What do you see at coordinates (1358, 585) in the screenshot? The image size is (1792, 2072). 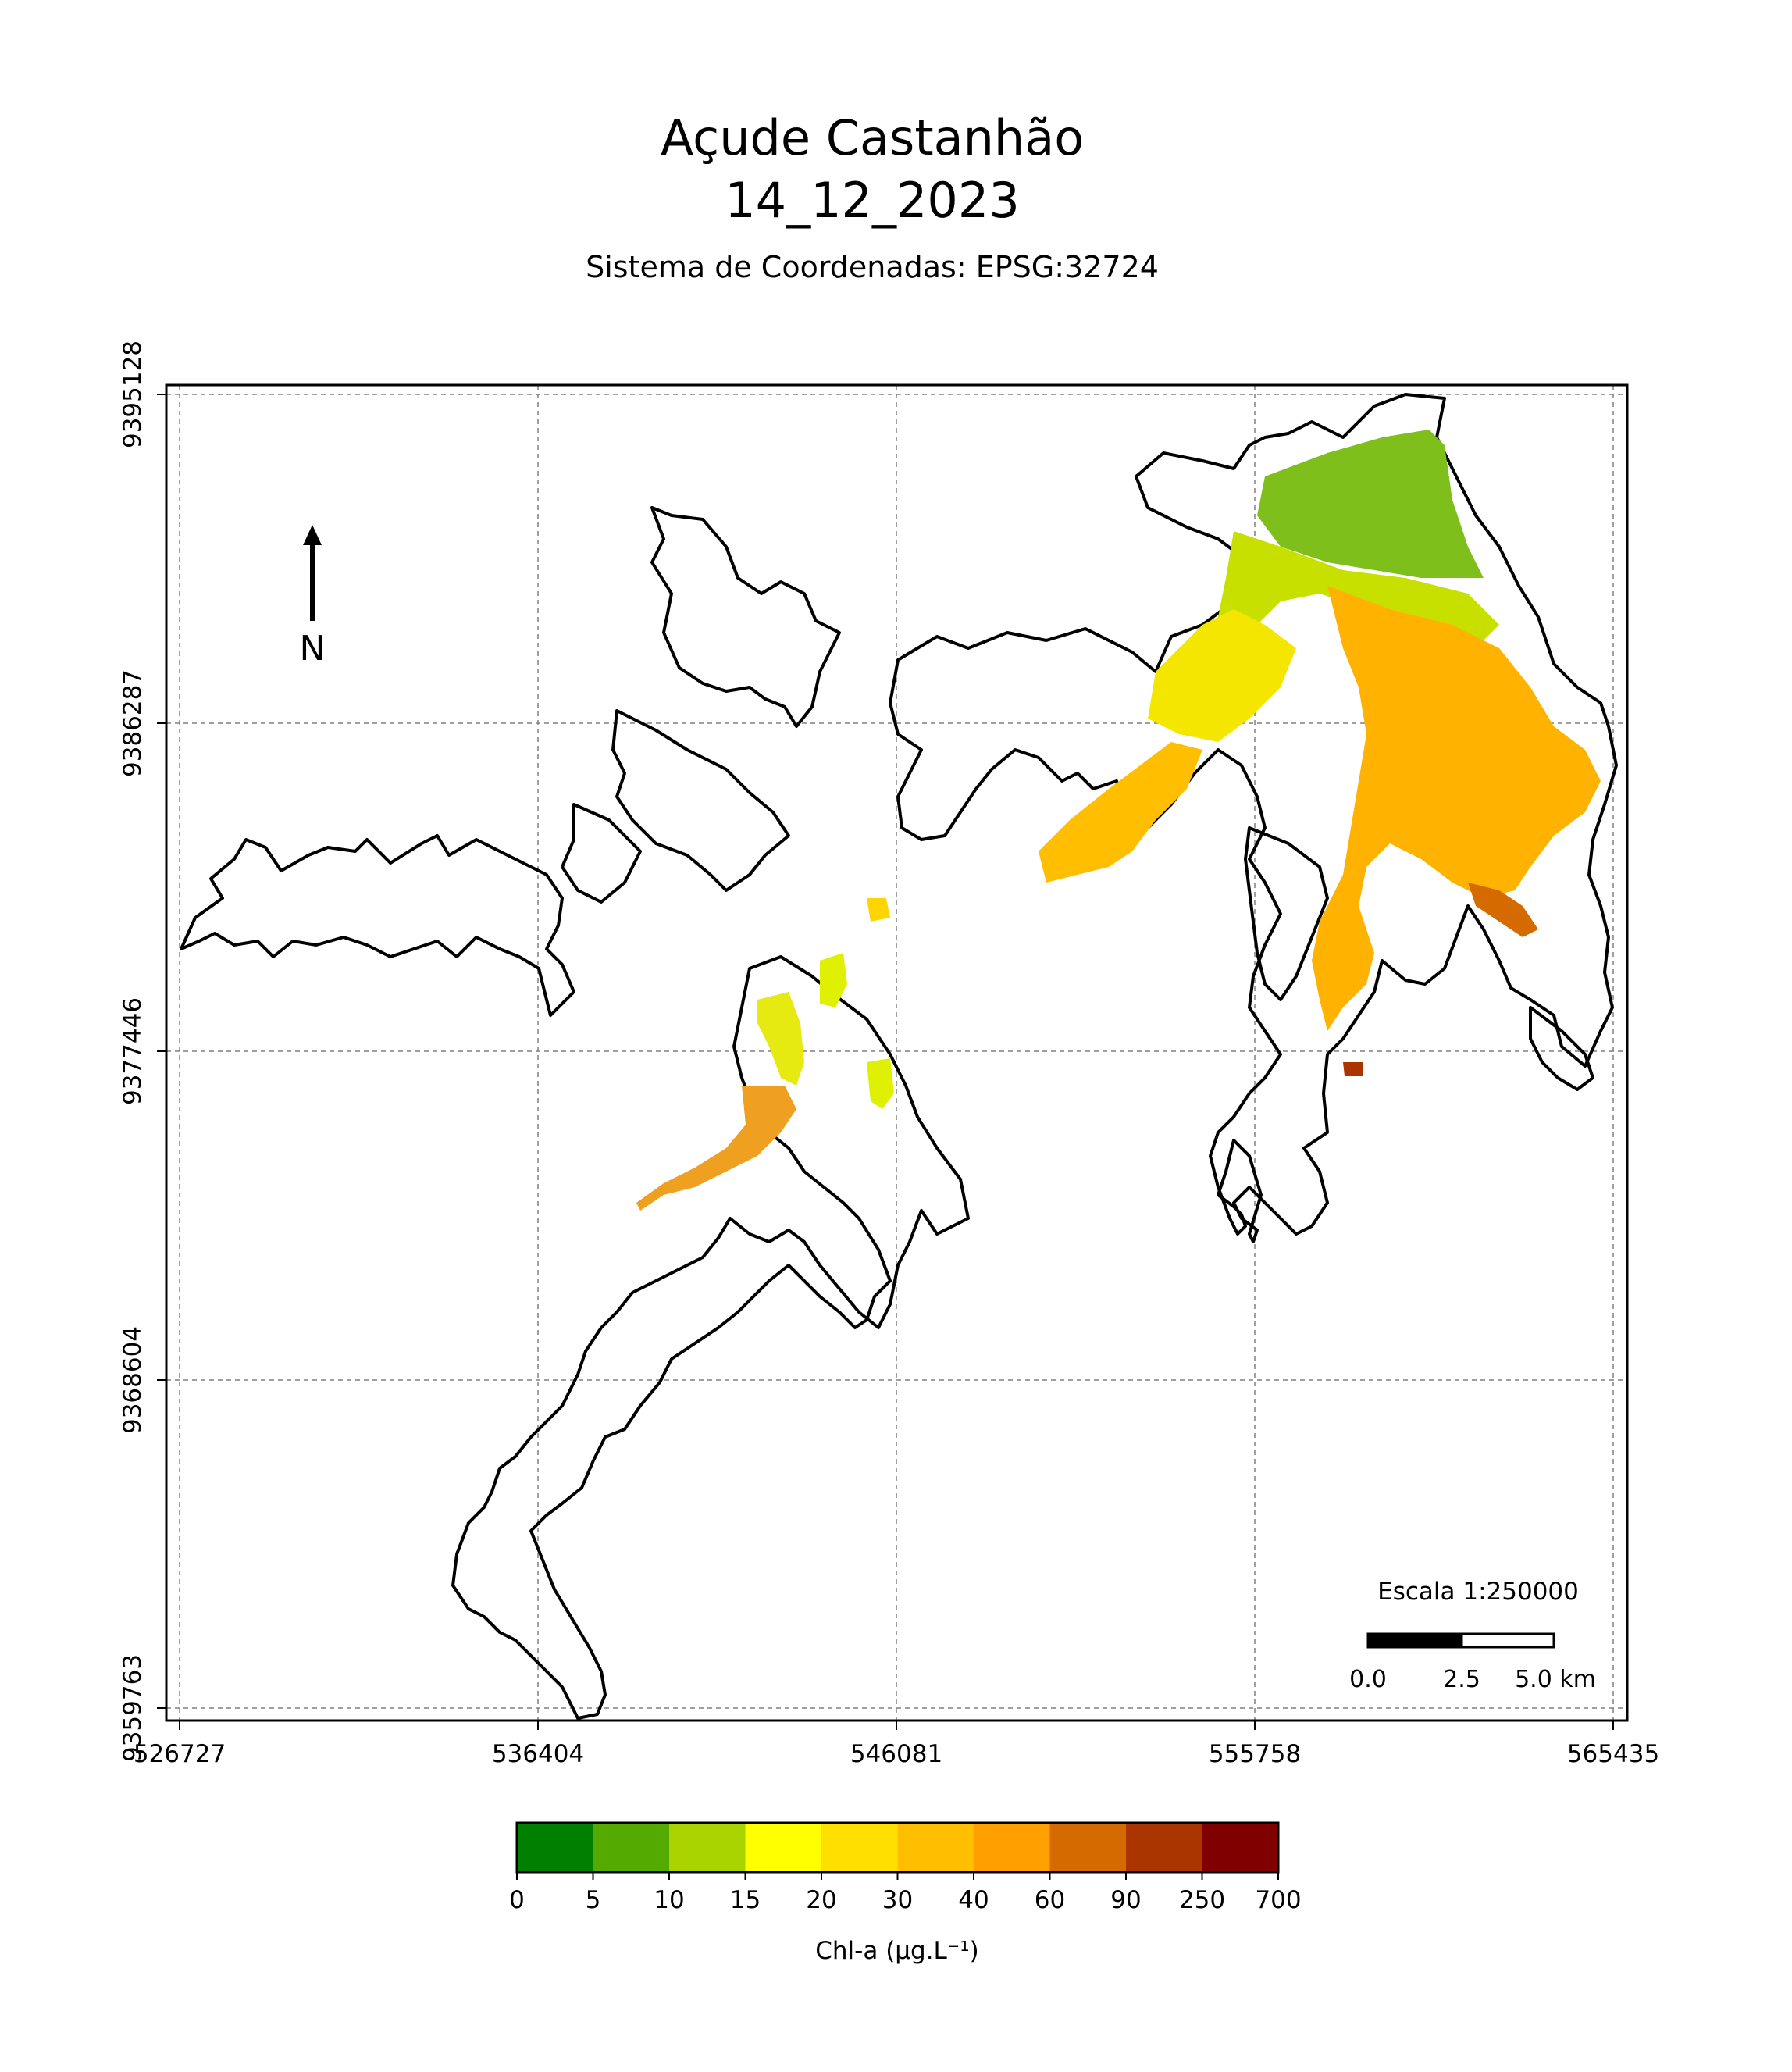 I see `chl-north-yellowgreen` at bounding box center [1358, 585].